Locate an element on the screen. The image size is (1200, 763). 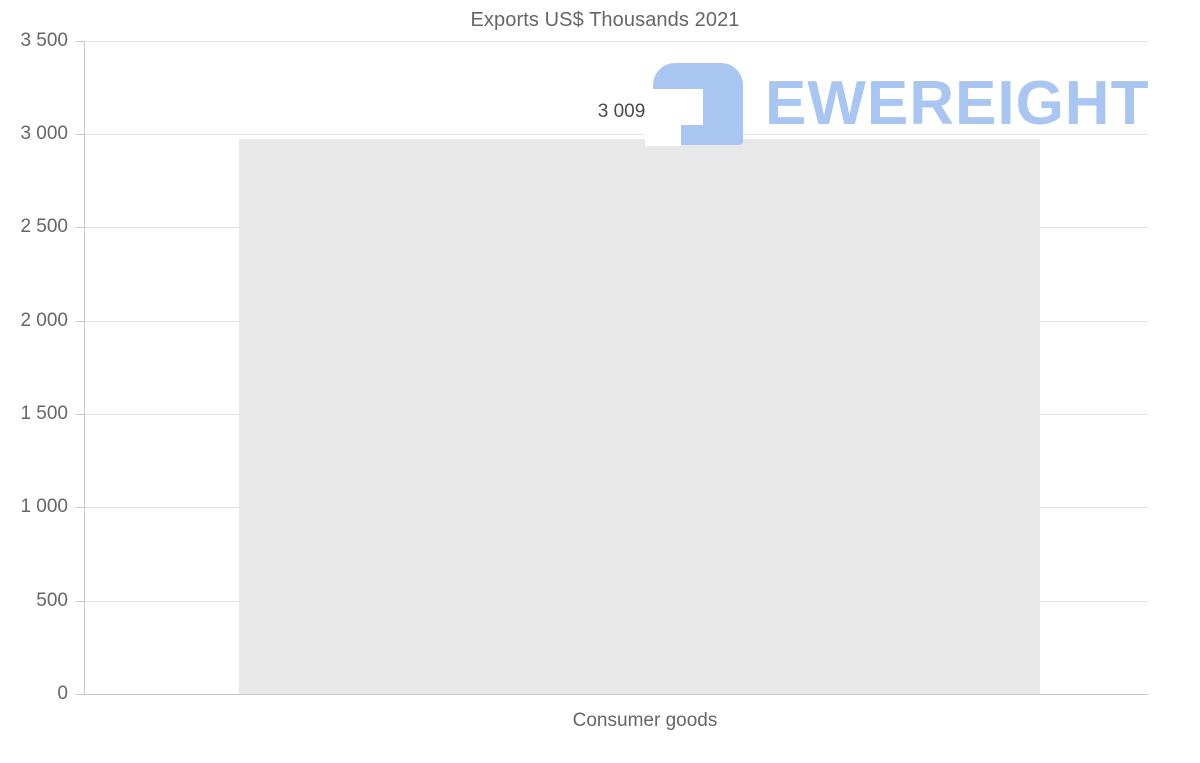
y-axis-label-2000: 2 000 is located at coordinates (44, 320).